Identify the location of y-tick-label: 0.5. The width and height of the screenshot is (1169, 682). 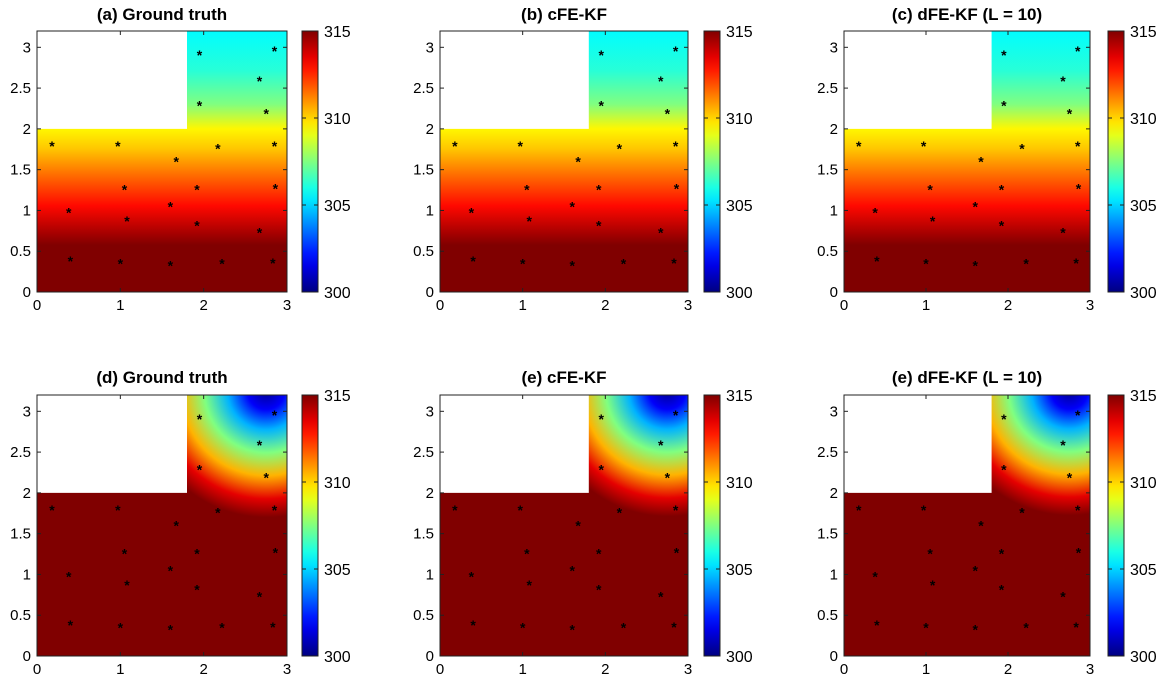
(20, 615).